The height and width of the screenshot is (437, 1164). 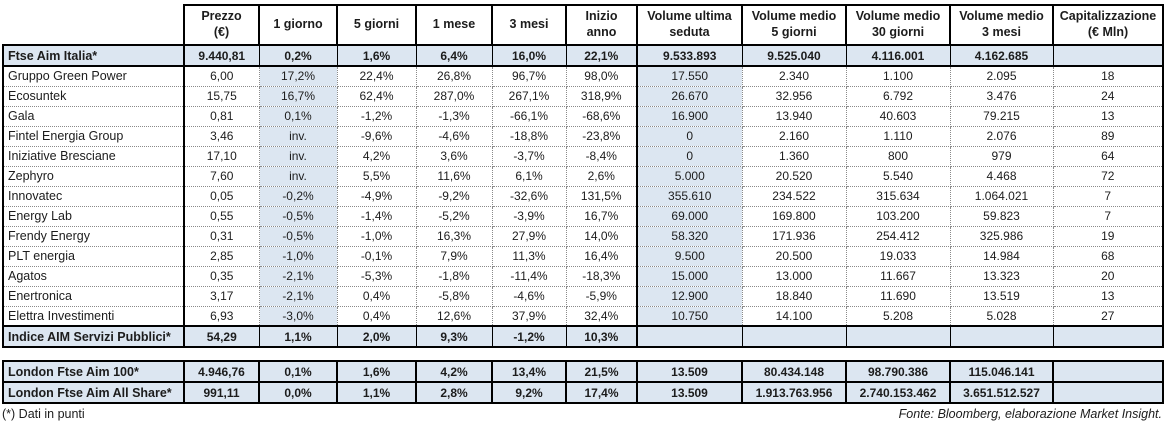 I want to click on value-cell: 18, so click(x=1108, y=76).